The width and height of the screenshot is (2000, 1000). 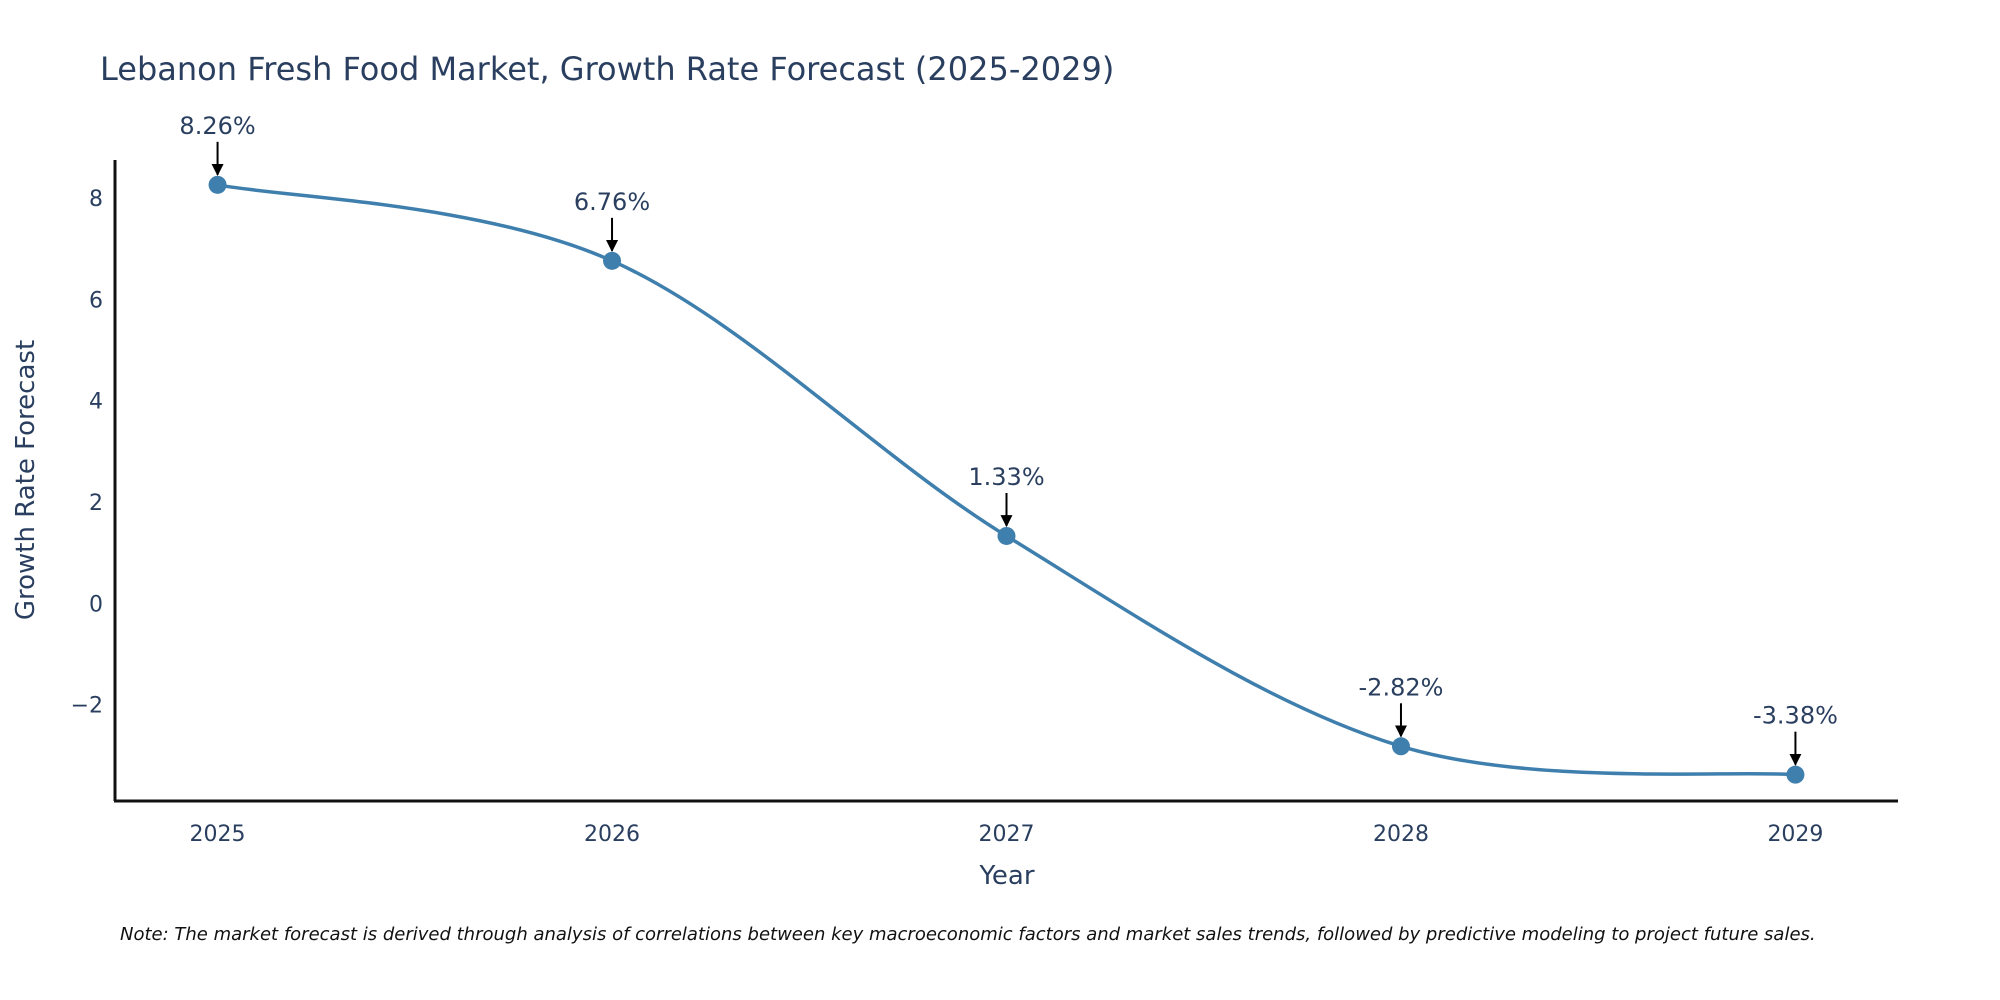 What do you see at coordinates (96, 604) in the screenshot?
I see `y-tick-label: 0` at bounding box center [96, 604].